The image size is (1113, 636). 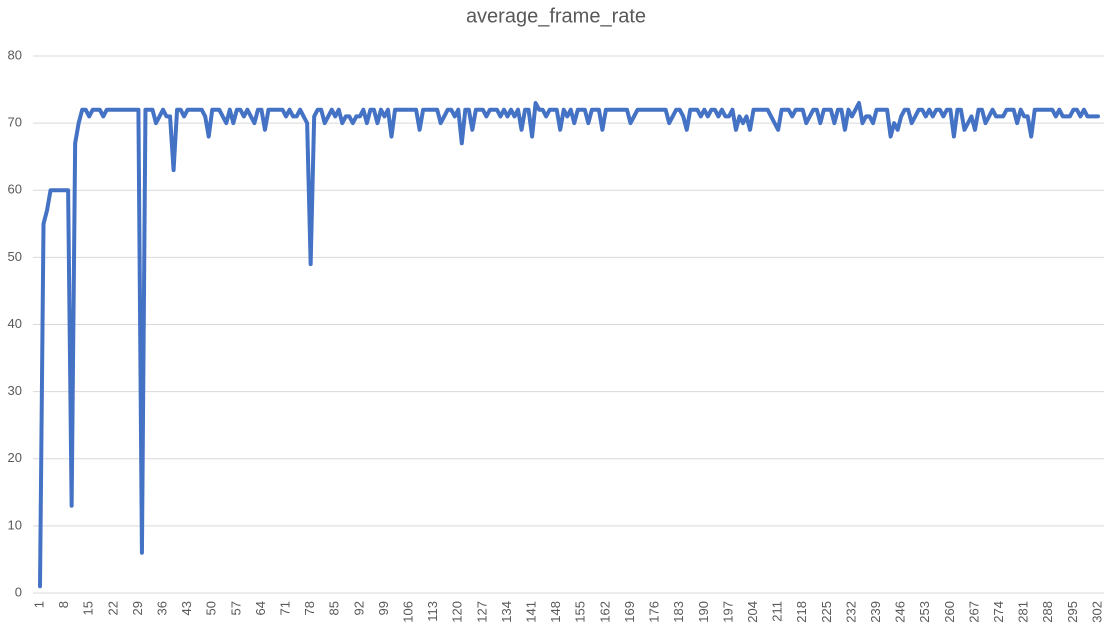 What do you see at coordinates (432, 611) in the screenshot?
I see `x-tick-label: 113` at bounding box center [432, 611].